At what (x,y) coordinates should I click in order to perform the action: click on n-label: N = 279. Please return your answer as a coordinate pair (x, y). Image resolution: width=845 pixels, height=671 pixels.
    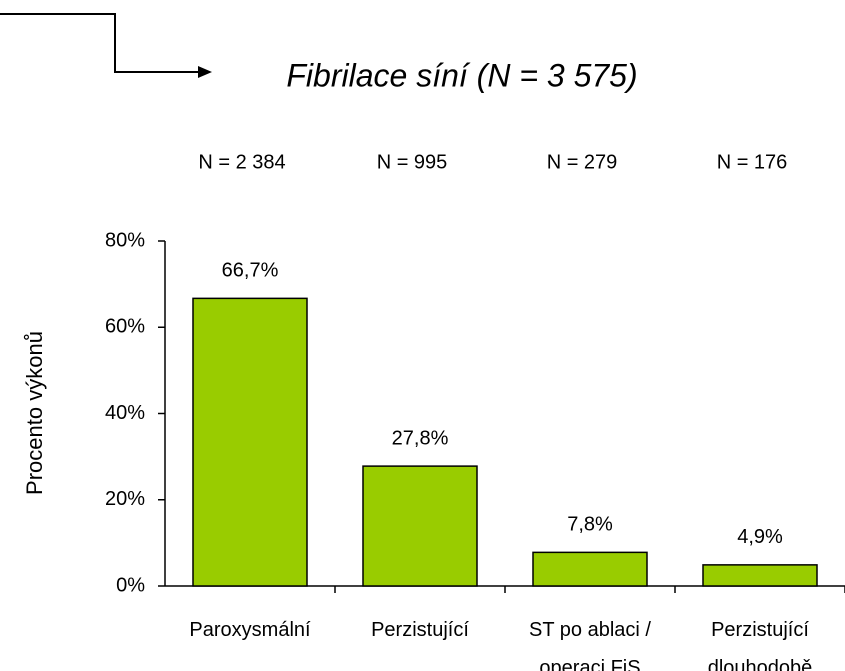
    Looking at the image, I should click on (582, 162).